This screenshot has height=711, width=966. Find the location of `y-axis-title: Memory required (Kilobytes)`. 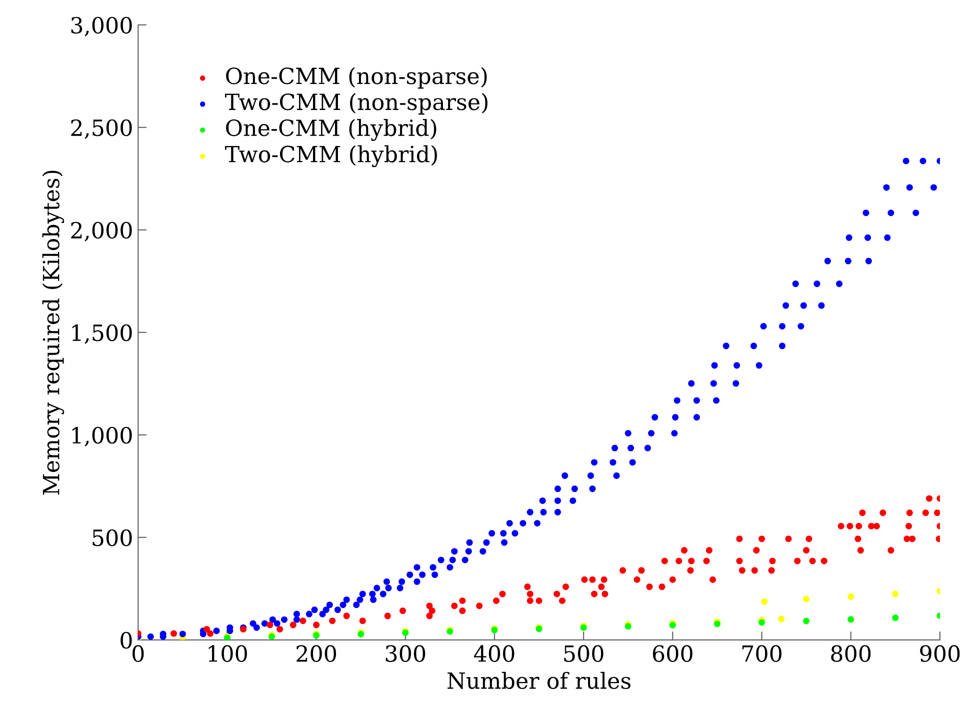

y-axis-title: Memory required (Kilobytes) is located at coordinates (53, 332).